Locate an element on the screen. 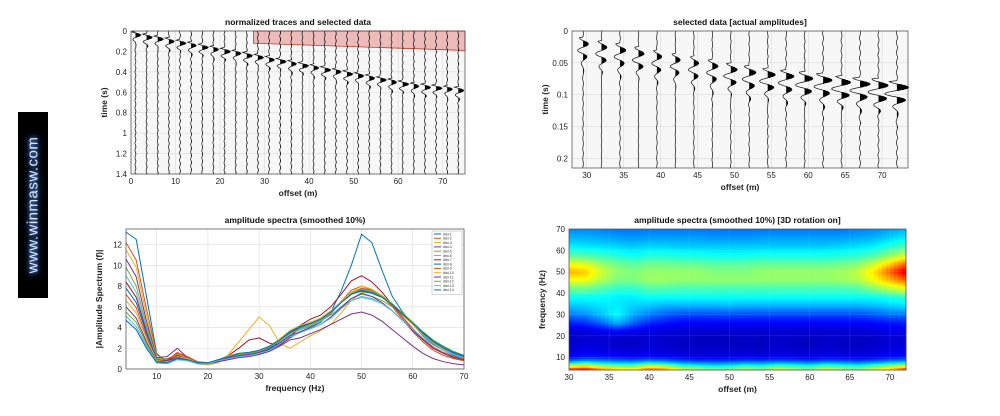 This screenshot has width=1000, height=416. x-tick-label: 30 is located at coordinates (586, 175).